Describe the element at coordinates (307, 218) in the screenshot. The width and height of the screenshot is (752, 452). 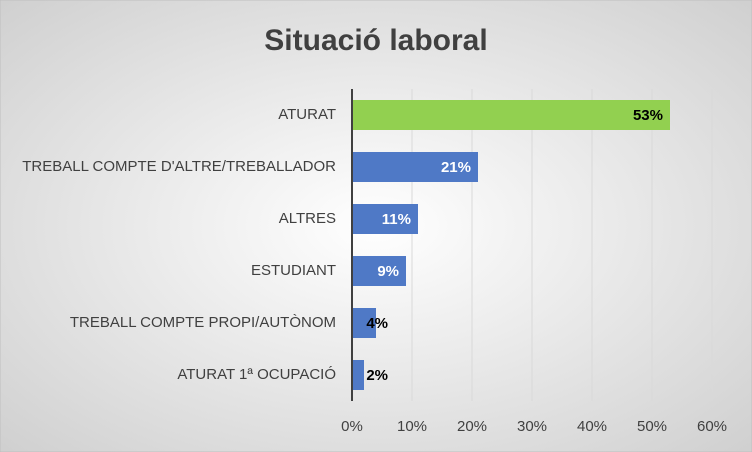
I see `y-tick-label: ALTRES` at that location.